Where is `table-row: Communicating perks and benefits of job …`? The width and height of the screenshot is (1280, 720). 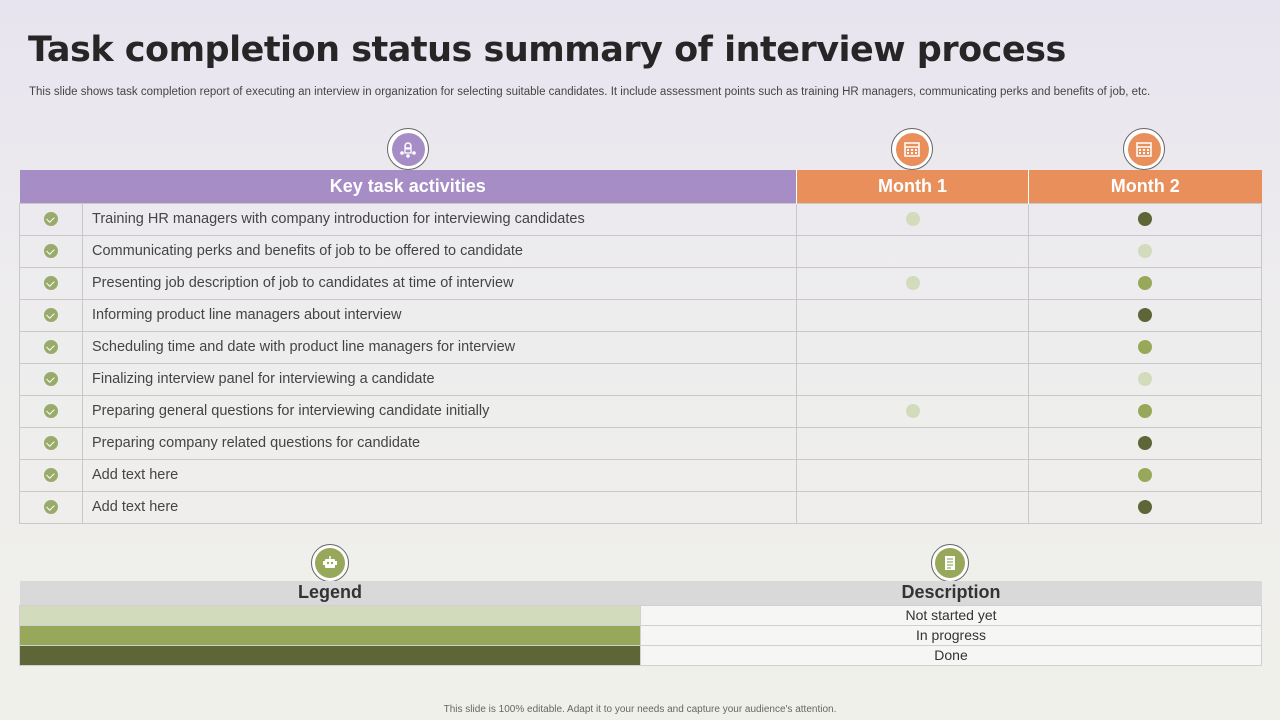 table-row: Communicating perks and benefits of job … is located at coordinates (640, 251).